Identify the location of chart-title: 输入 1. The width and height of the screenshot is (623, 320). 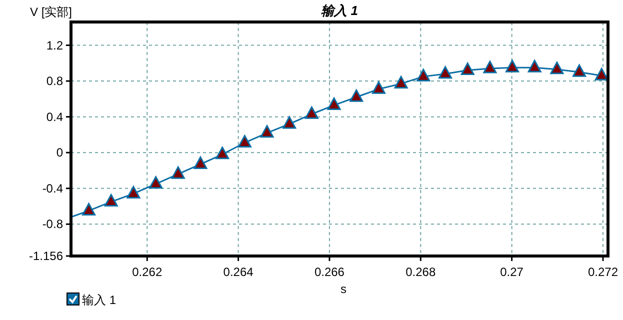
(339, 10).